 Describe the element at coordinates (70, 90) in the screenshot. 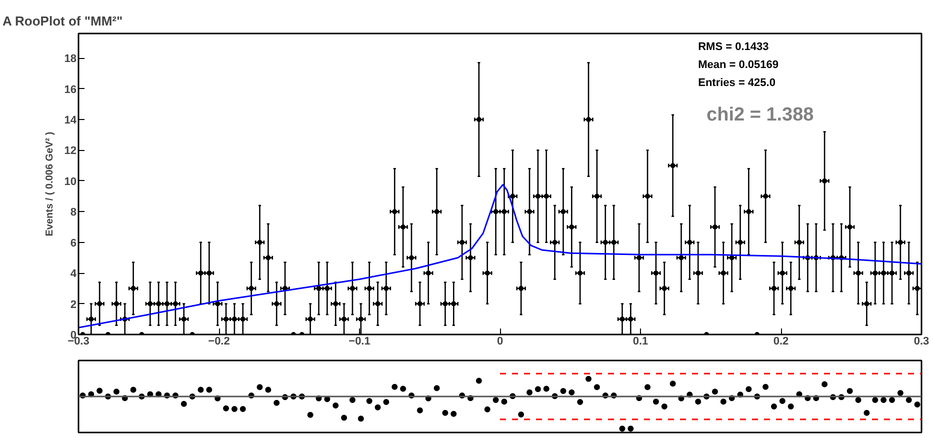

I see `y-tick-label: 16` at that location.